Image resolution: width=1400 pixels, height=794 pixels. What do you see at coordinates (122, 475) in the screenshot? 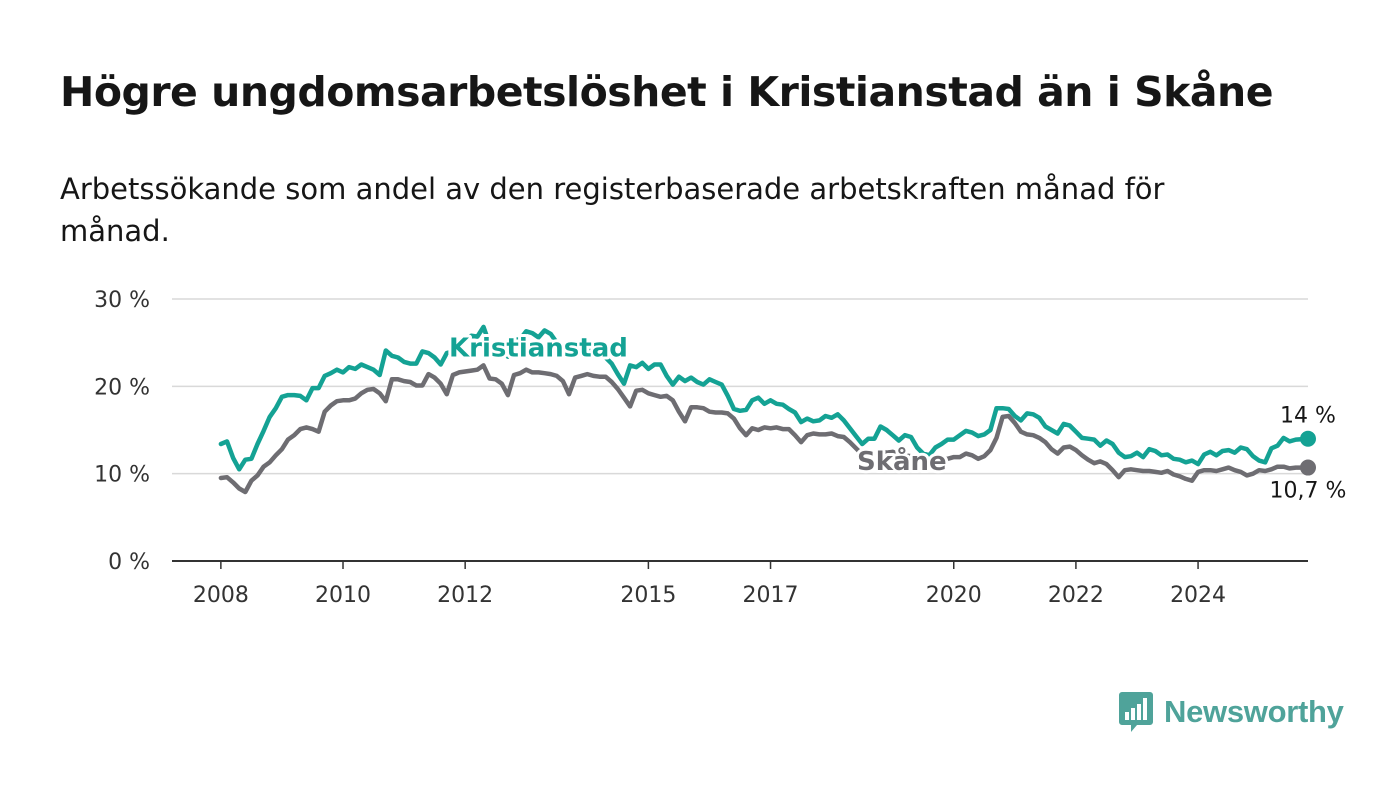
I see `y-tick-label: 10 %` at bounding box center [122, 475].